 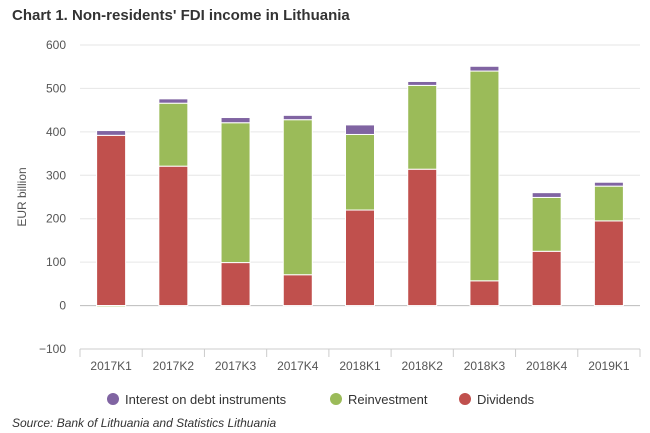 I want to click on legend-label: Dividends, so click(x=506, y=399).